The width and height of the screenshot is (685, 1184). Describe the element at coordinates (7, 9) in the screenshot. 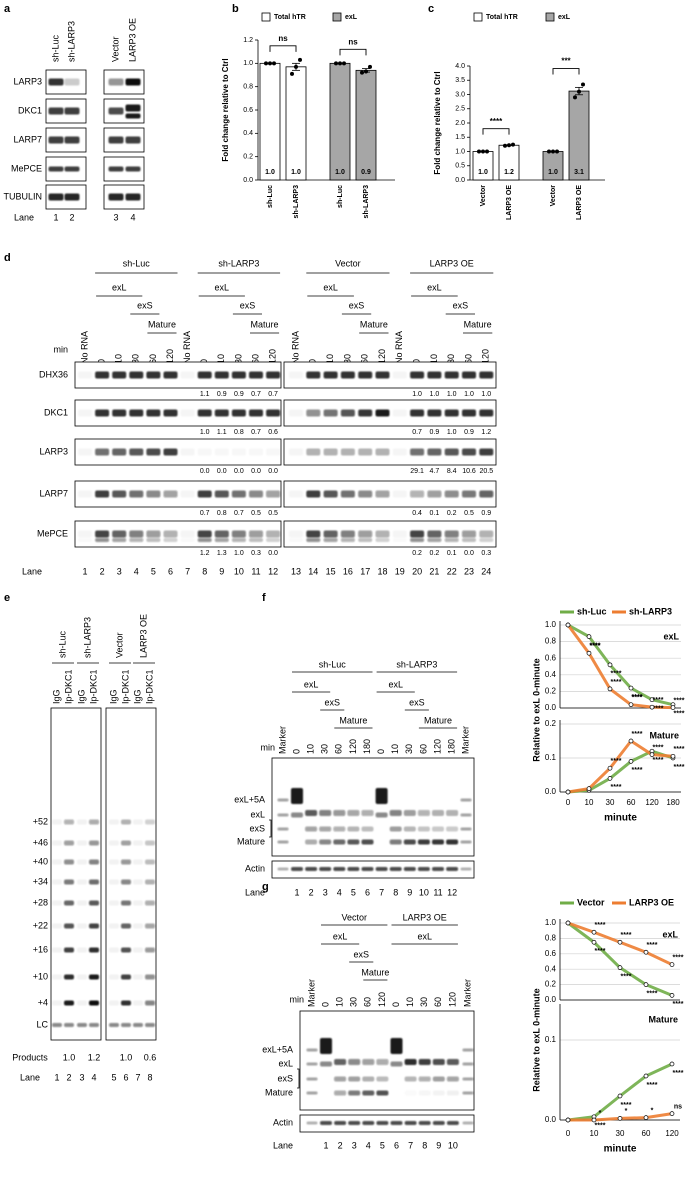

I see `panel-label: a` at that location.